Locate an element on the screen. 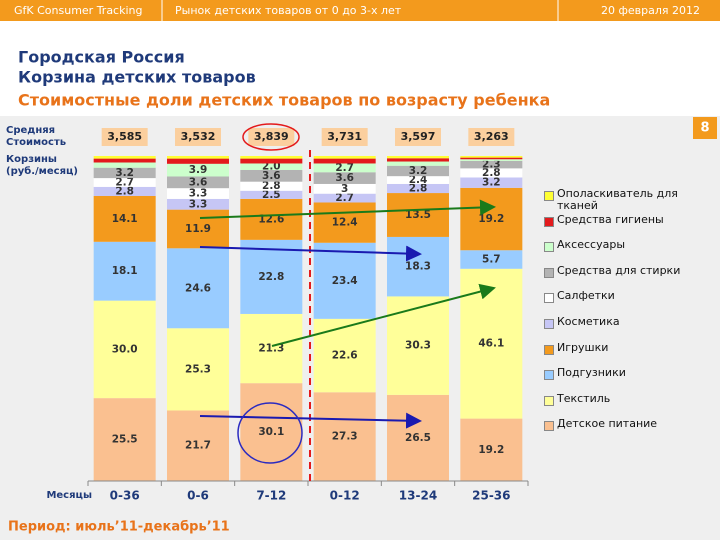 This screenshot has width=720, height=540. cost-label: Стоимость is located at coordinates (36, 142).